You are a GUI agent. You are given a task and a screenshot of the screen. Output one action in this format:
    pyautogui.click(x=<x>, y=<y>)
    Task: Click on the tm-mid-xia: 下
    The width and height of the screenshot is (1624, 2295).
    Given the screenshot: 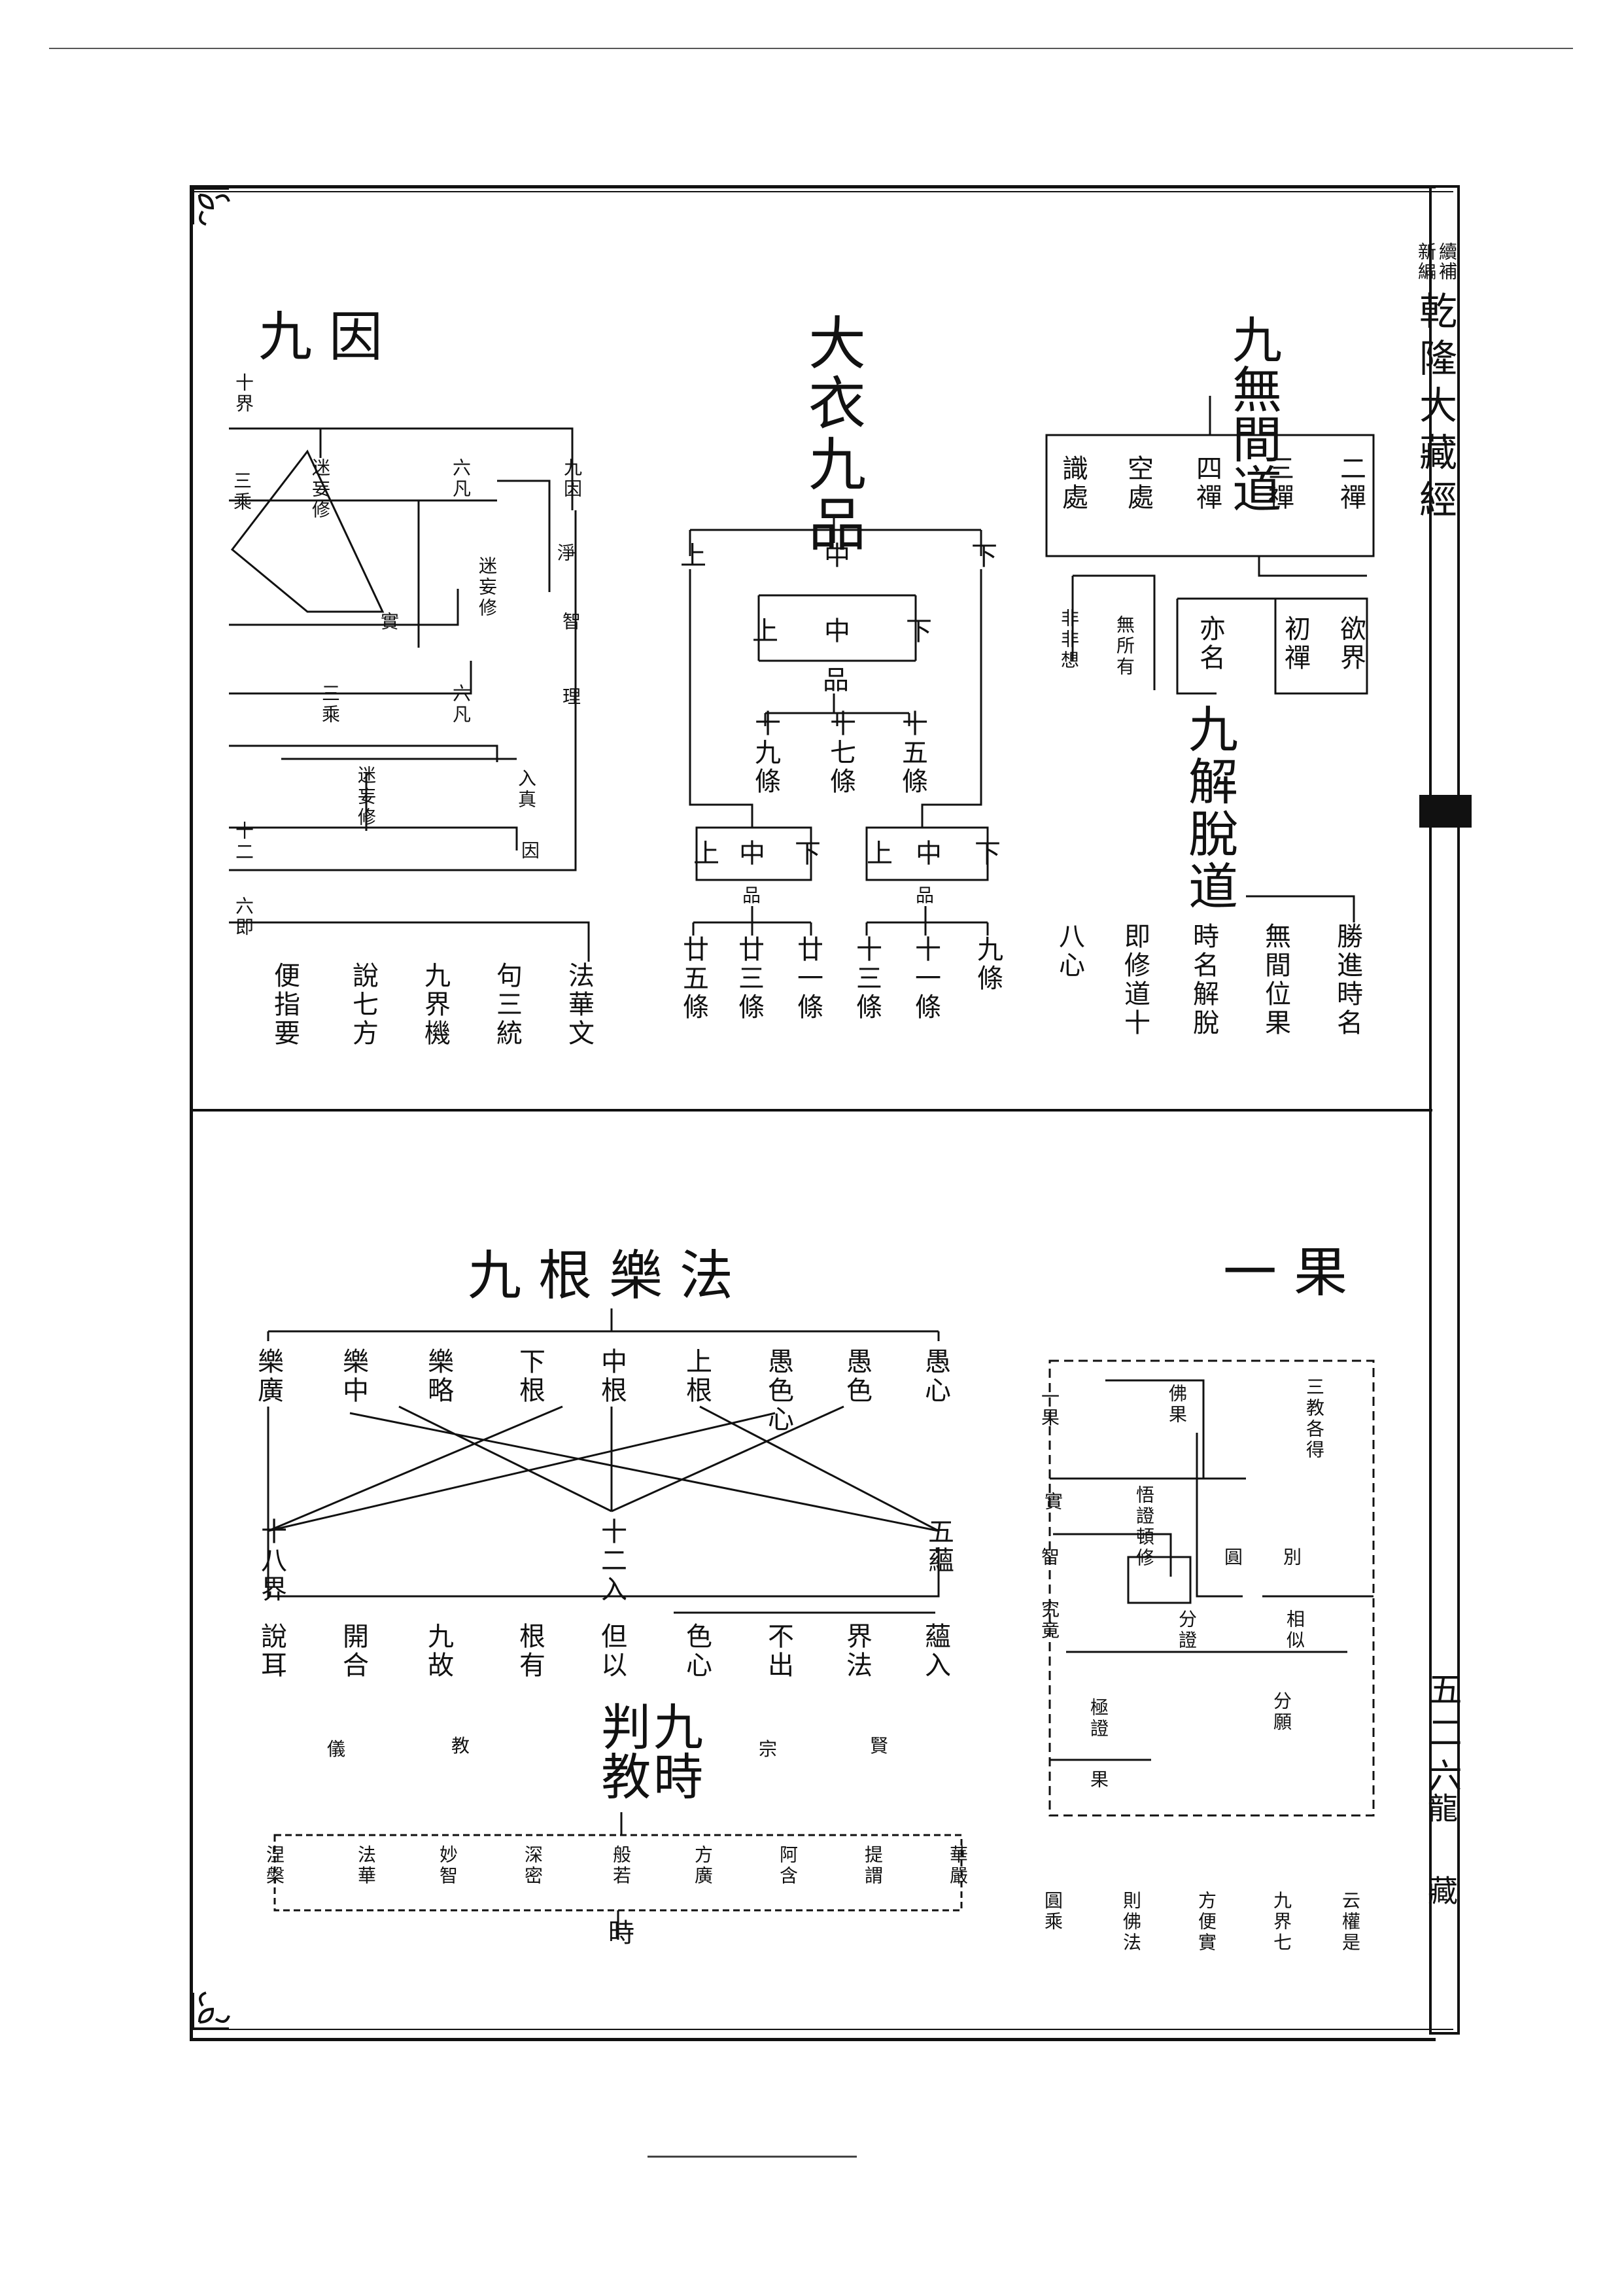 What is the action you would take?
    pyautogui.click(x=919, y=631)
    